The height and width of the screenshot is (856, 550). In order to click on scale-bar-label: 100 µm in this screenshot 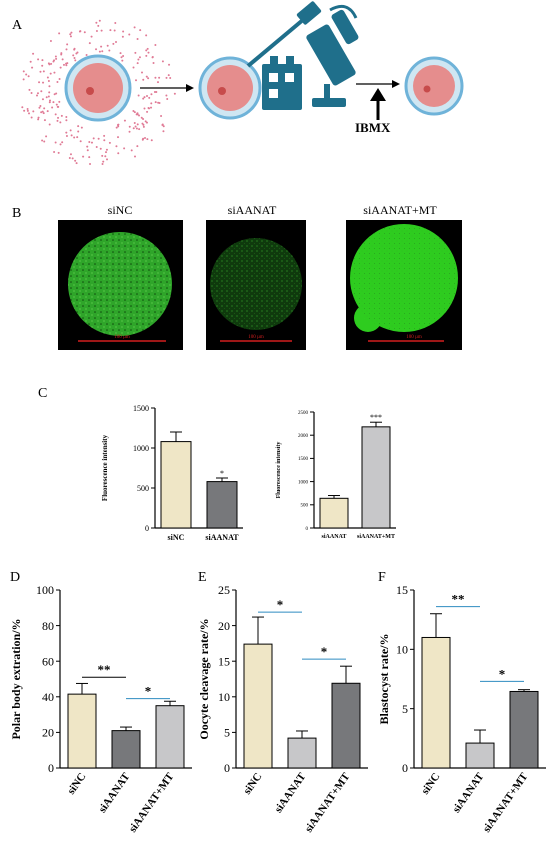, I will do `click(256, 337)`.